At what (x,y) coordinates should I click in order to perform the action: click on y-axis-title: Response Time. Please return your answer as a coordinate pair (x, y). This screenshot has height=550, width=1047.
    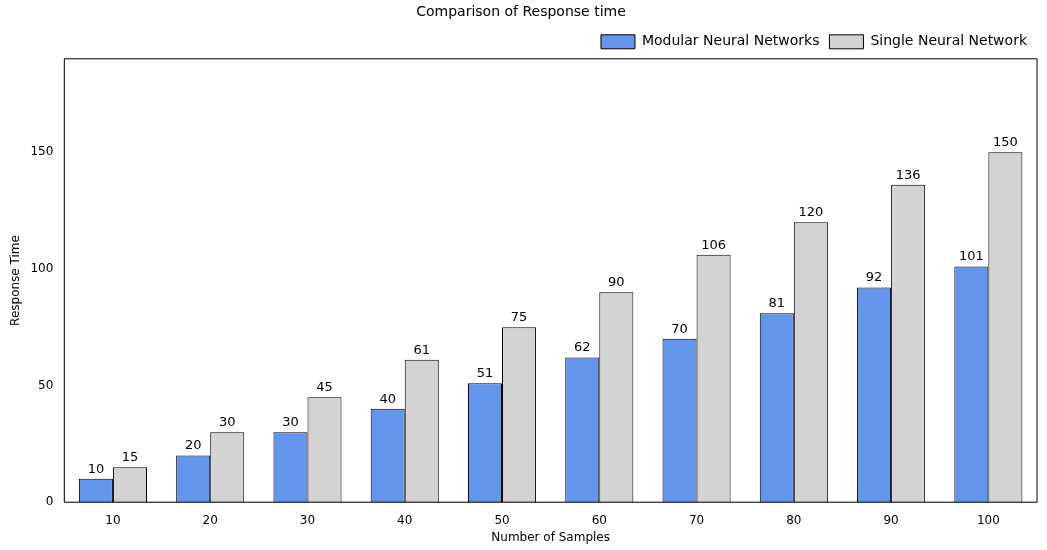
    Looking at the image, I should click on (15, 280).